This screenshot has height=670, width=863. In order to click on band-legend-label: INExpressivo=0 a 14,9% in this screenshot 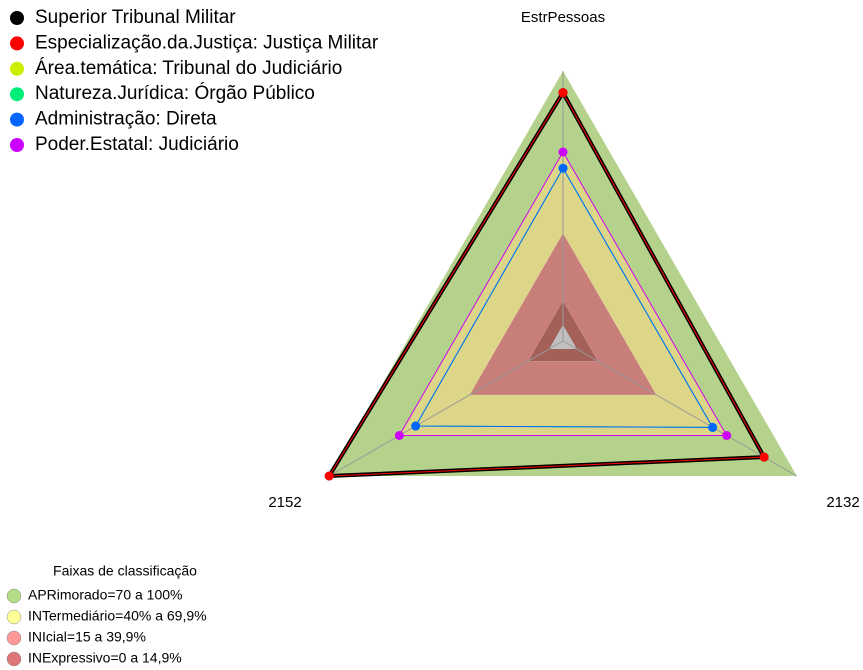, I will do `click(105, 658)`.